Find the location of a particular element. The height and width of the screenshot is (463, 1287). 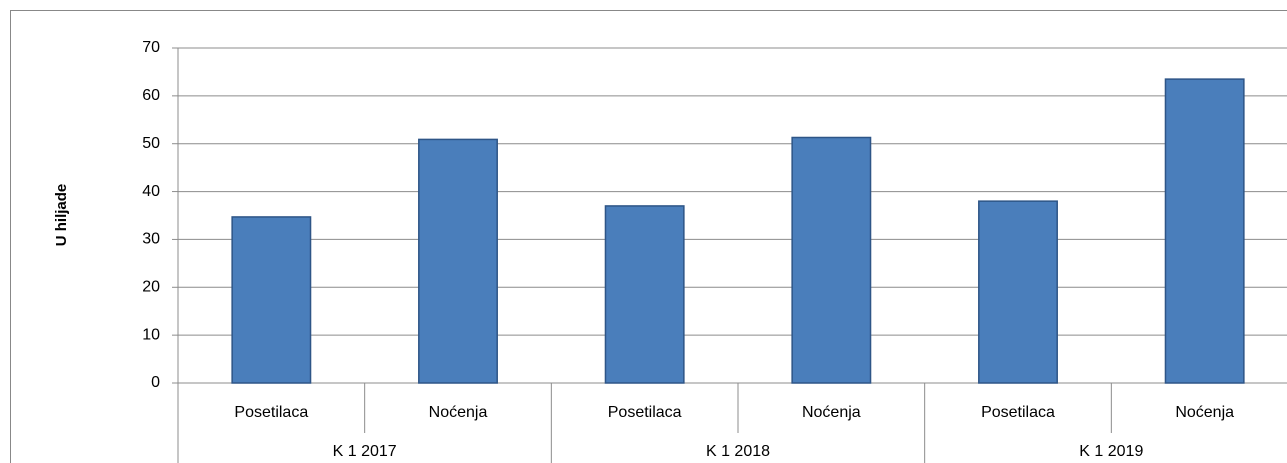

group-label: K 1 2017 is located at coordinates (365, 451).